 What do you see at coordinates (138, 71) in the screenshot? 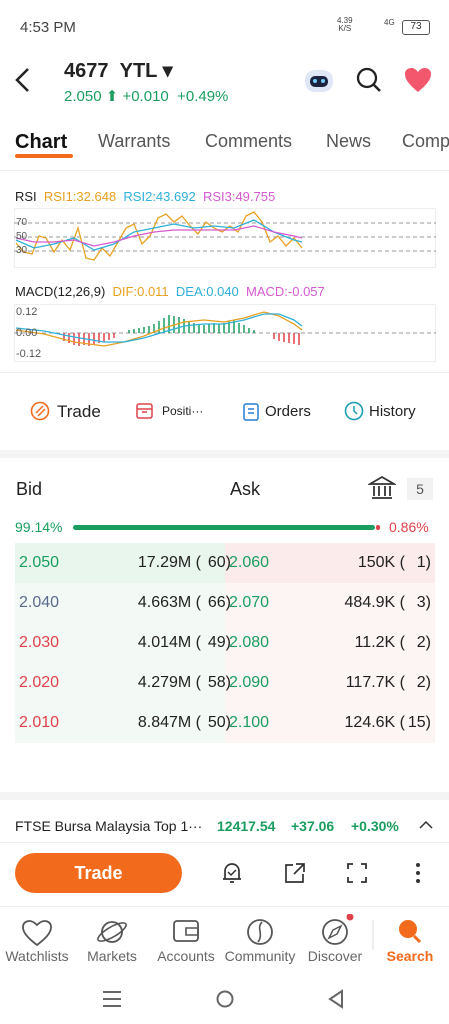
I see `stock-name: YTL` at bounding box center [138, 71].